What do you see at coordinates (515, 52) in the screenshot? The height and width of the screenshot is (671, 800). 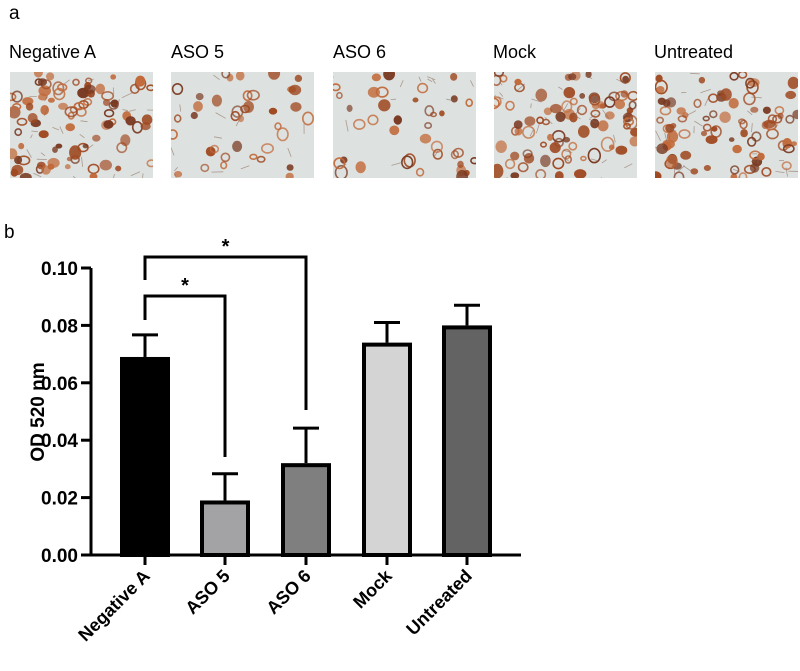 I see `image-label-mock: Mock` at bounding box center [515, 52].